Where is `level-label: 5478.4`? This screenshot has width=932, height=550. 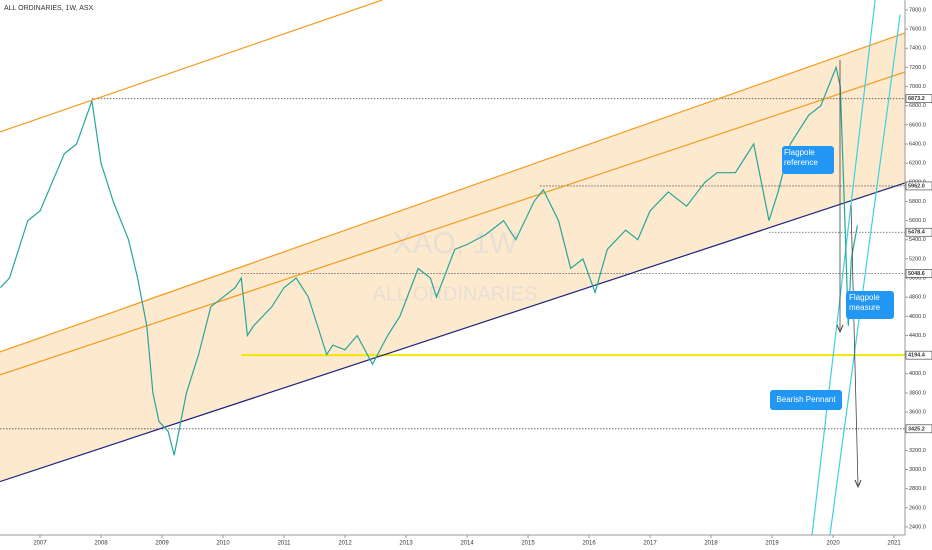 level-label: 5478.4 is located at coordinates (917, 233).